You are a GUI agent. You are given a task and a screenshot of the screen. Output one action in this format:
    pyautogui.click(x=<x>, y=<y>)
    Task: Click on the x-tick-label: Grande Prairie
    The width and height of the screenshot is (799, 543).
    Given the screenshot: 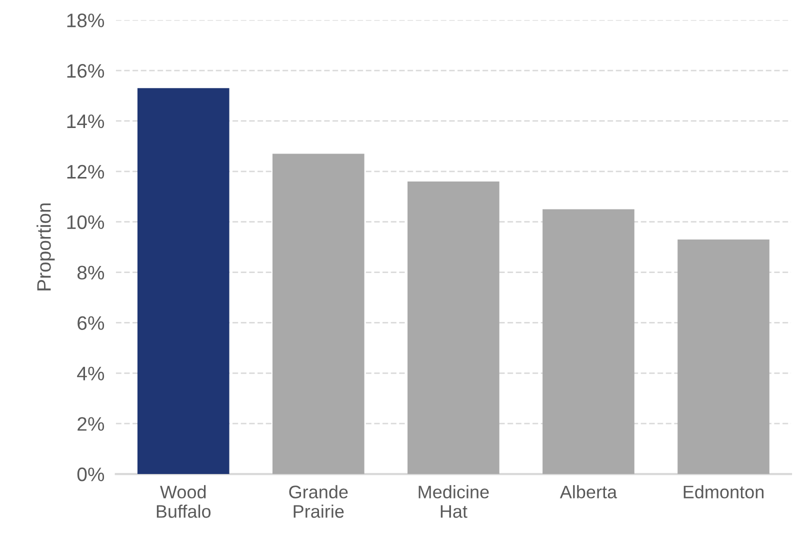 What is the action you would take?
    pyautogui.click(x=318, y=501)
    